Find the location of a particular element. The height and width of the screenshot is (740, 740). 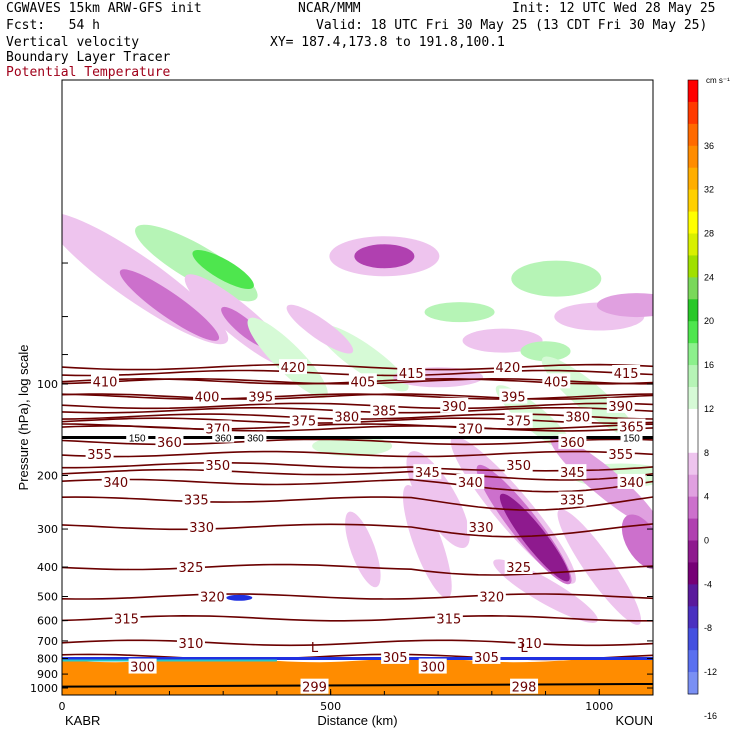

colorbar-label: 20 is located at coordinates (709, 321).